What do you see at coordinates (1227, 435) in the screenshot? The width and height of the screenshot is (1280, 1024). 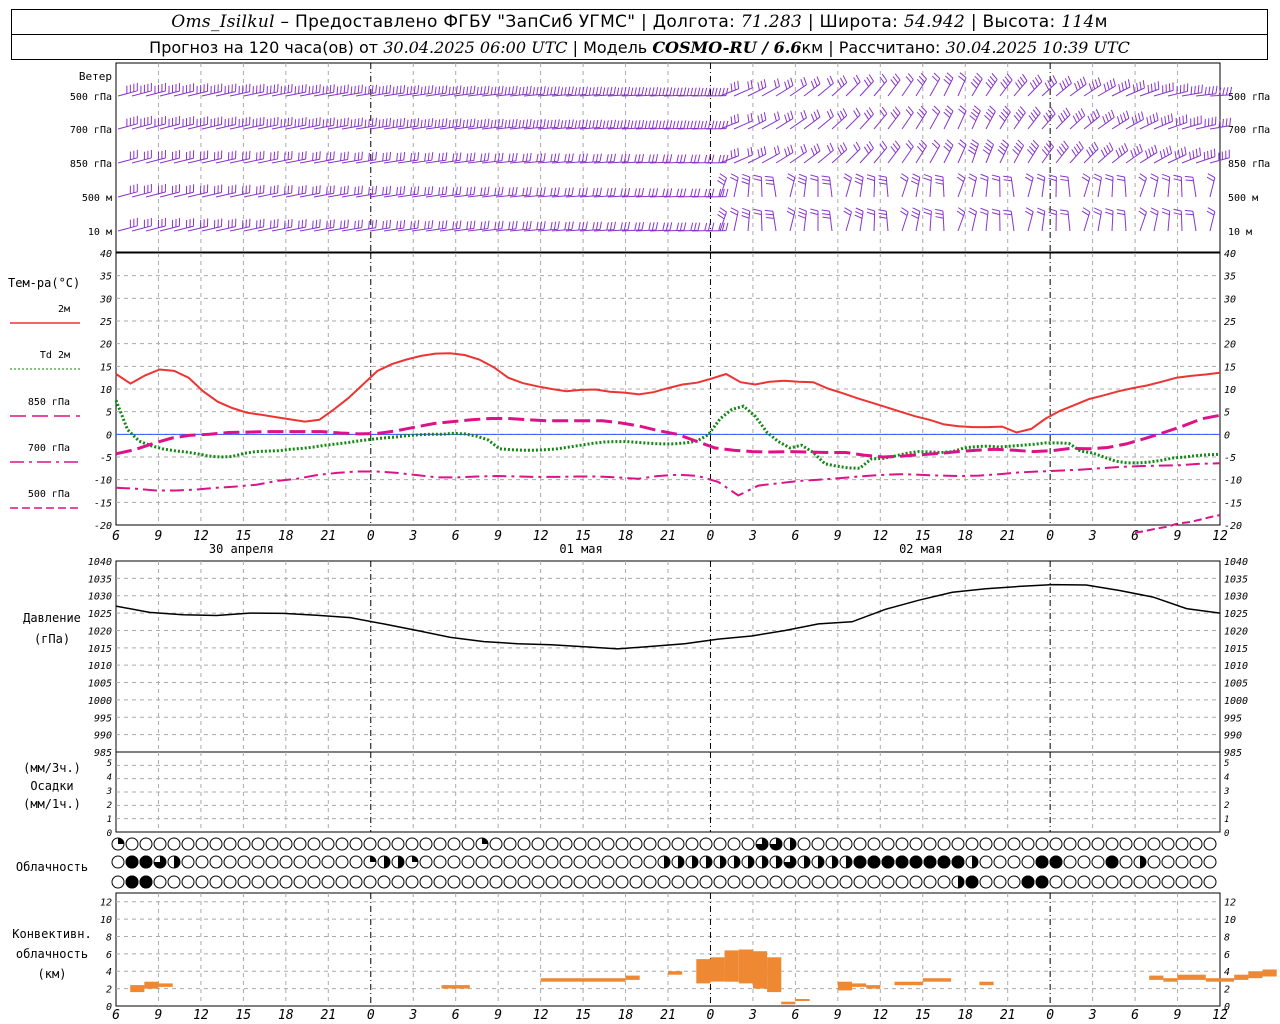 I see `temp-y-tick-right: 0` at bounding box center [1227, 435].